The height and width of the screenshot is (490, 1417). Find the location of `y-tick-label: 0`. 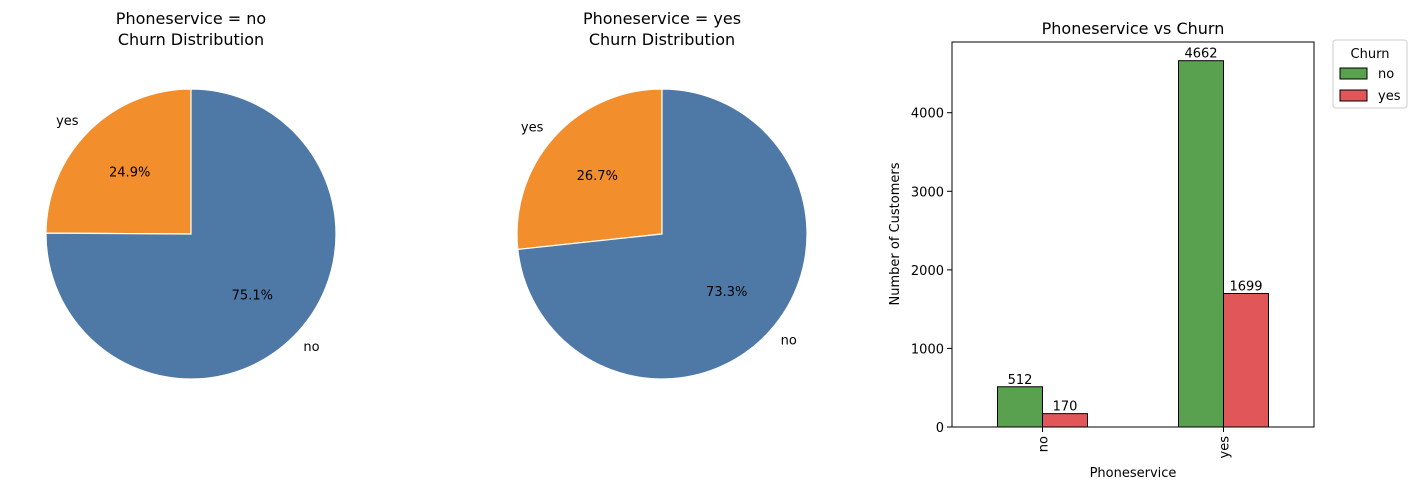

y-tick-label: 0 is located at coordinates (940, 428).